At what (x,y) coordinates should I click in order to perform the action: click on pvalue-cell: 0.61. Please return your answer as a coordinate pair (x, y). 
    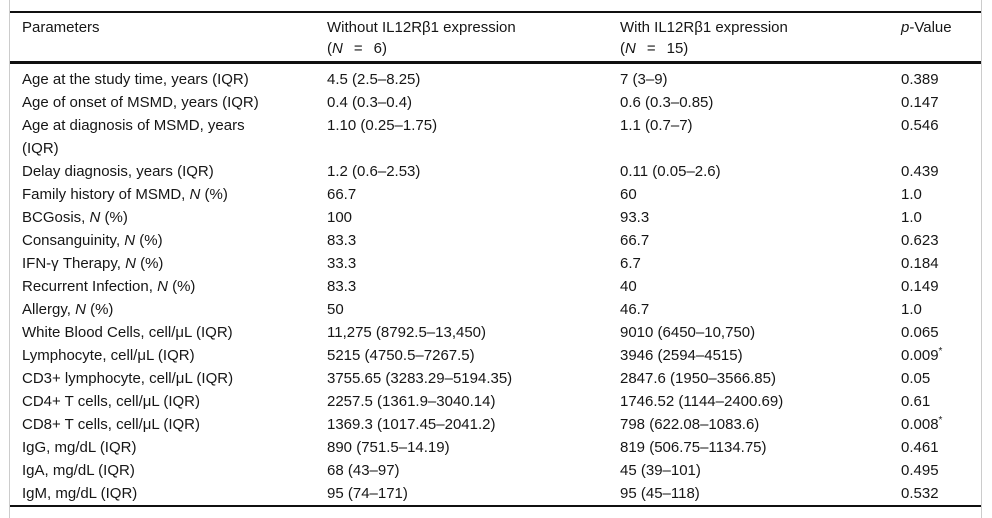
    Looking at the image, I should click on (935, 401).